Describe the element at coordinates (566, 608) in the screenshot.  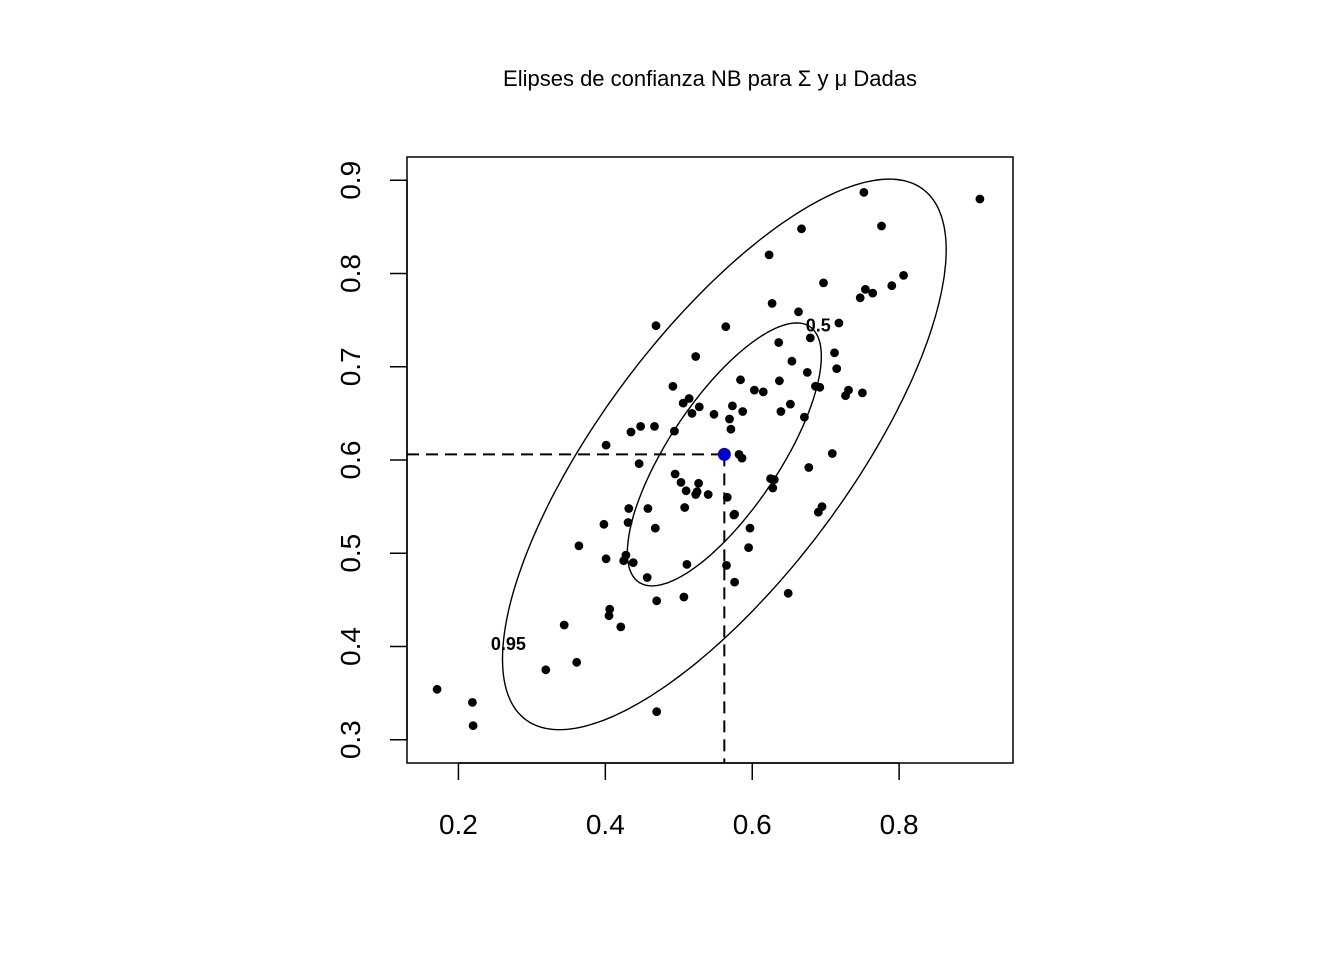
I see `mean-guide-lines` at that location.